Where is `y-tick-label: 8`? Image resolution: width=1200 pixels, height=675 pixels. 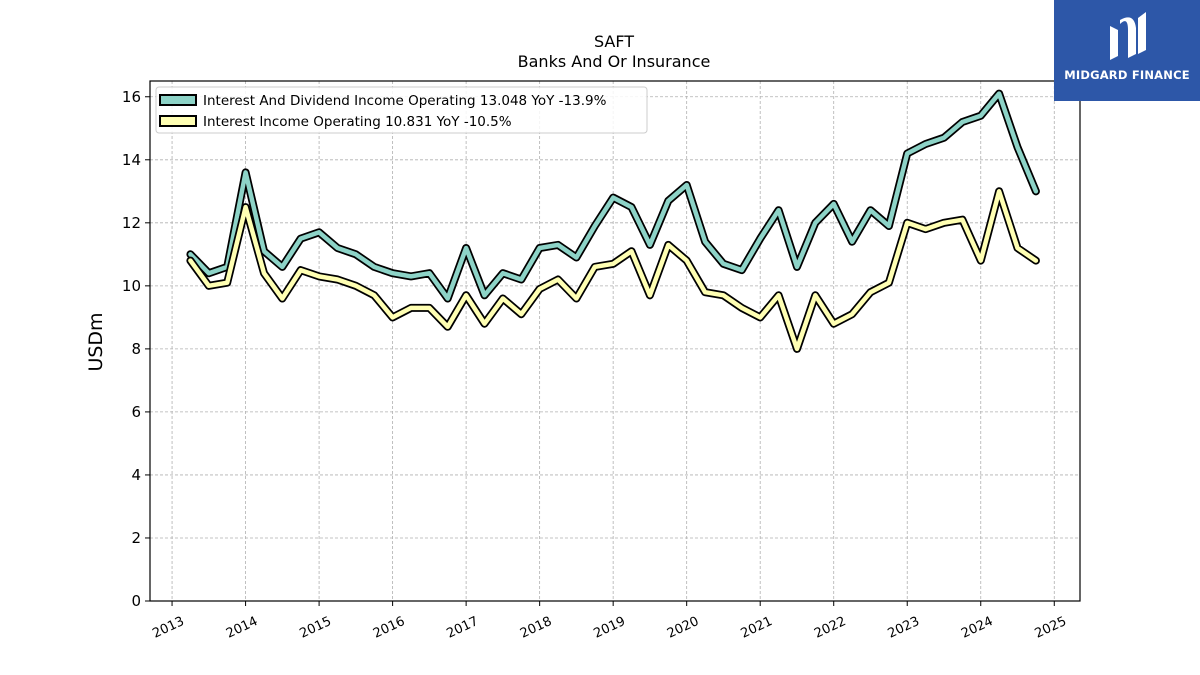 y-tick-label: 8 is located at coordinates (136, 349).